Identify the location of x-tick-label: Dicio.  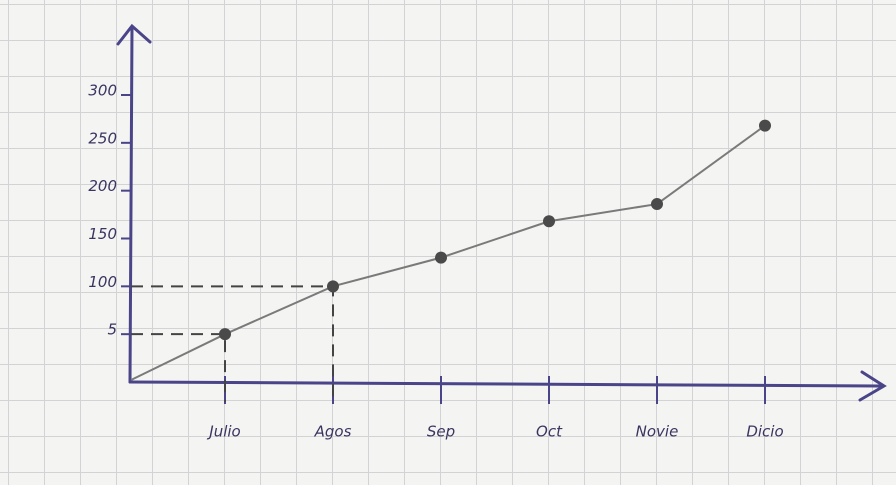
(764, 432).